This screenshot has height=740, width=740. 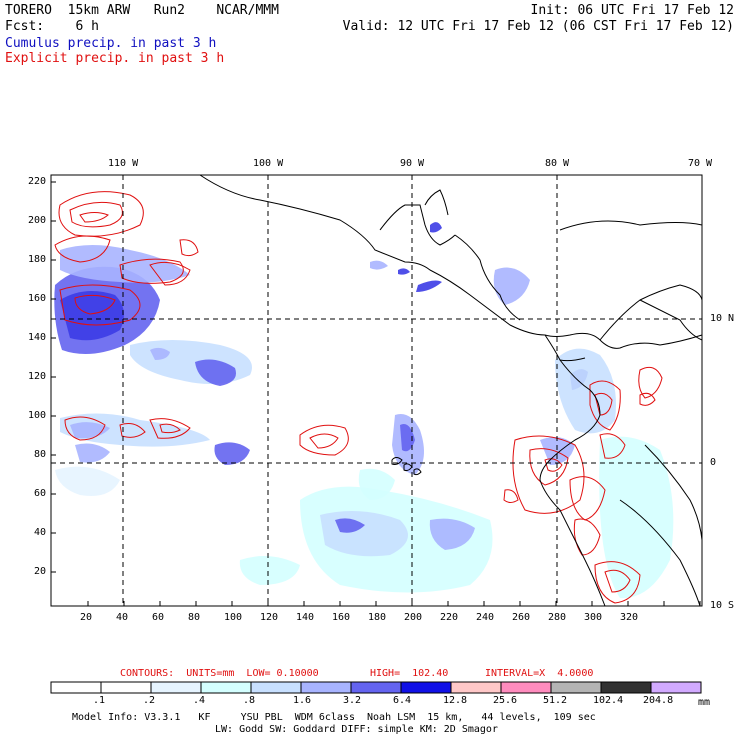 I want to click on x-tick-label: 200, so click(x=413, y=617).